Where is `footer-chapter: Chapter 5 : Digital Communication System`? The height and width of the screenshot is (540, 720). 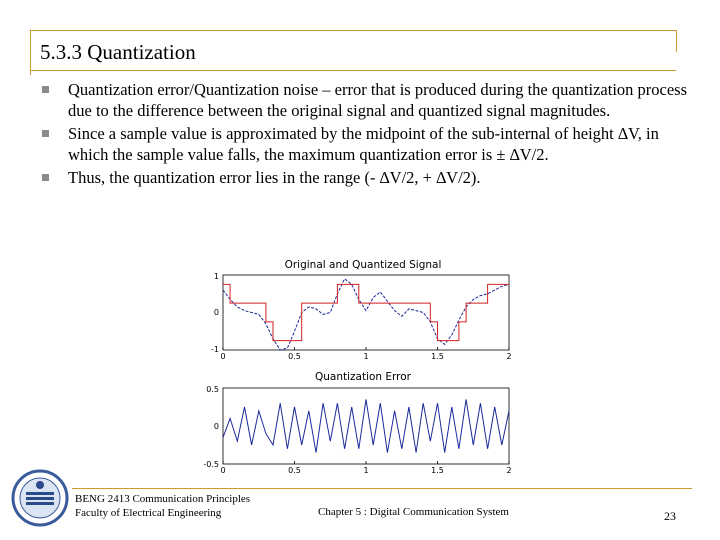
footer-chapter: Chapter 5 : Digital Communication System is located at coordinates (413, 512).